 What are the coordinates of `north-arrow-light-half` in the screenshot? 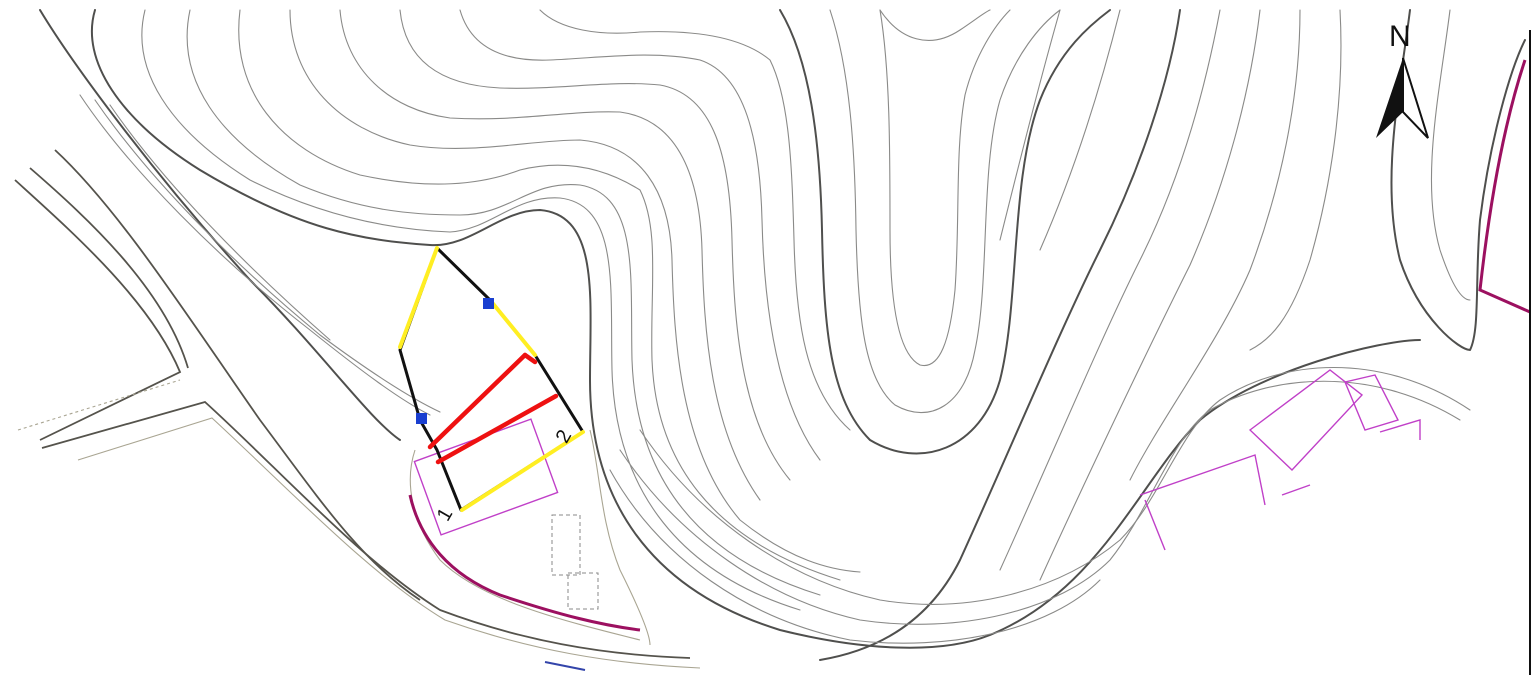 It's located at (1415, 98).